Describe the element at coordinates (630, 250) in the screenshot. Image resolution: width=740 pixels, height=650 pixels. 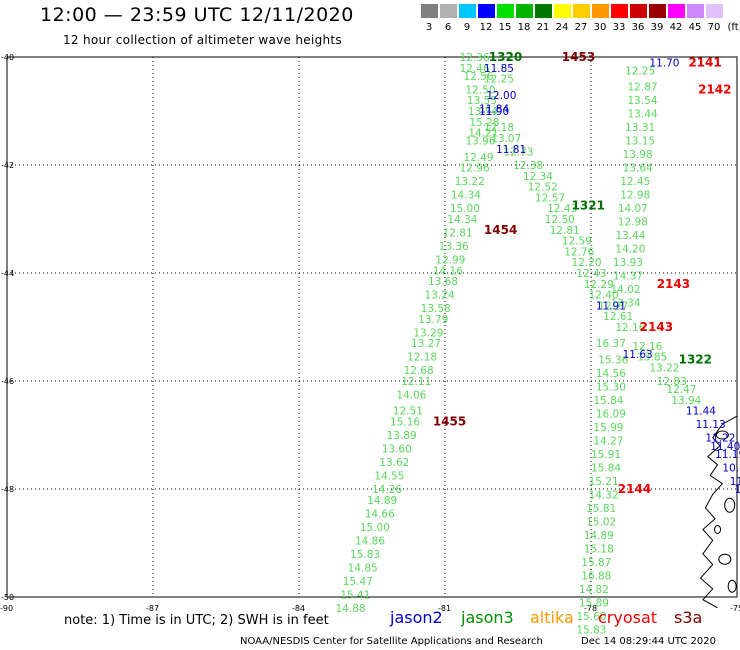
I see `wave-height-value: 14.20` at that location.